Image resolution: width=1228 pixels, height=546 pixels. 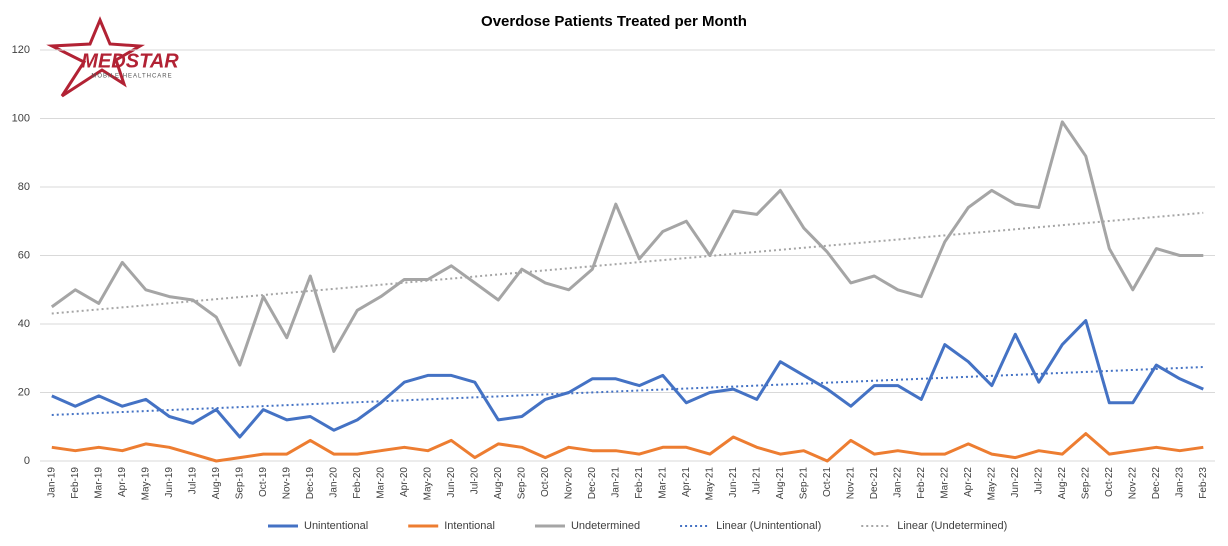 What do you see at coordinates (469, 526) in the screenshot?
I see `legend-label: Intentional` at bounding box center [469, 526].